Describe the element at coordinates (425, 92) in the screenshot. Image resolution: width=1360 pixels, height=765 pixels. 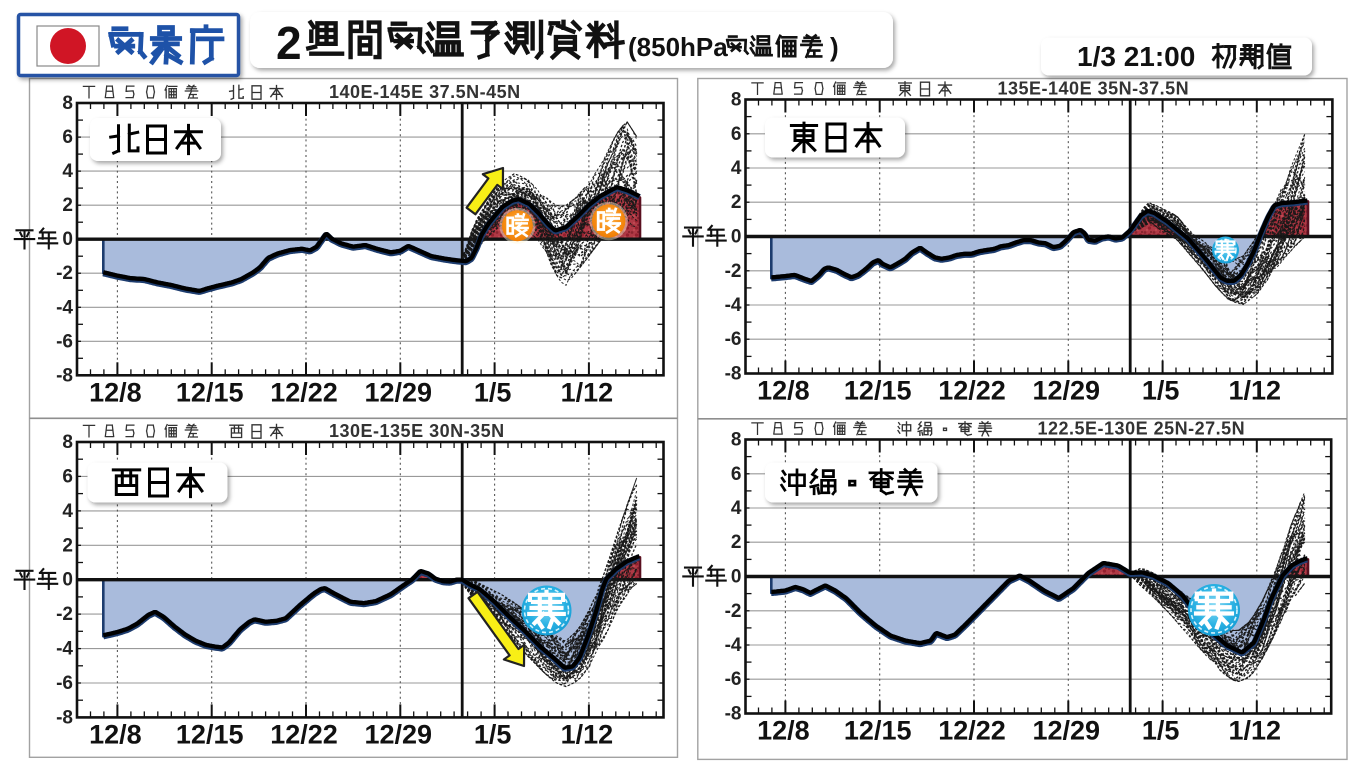
I see `svg-text: 140E-145E 37.5N-45N` at that location.